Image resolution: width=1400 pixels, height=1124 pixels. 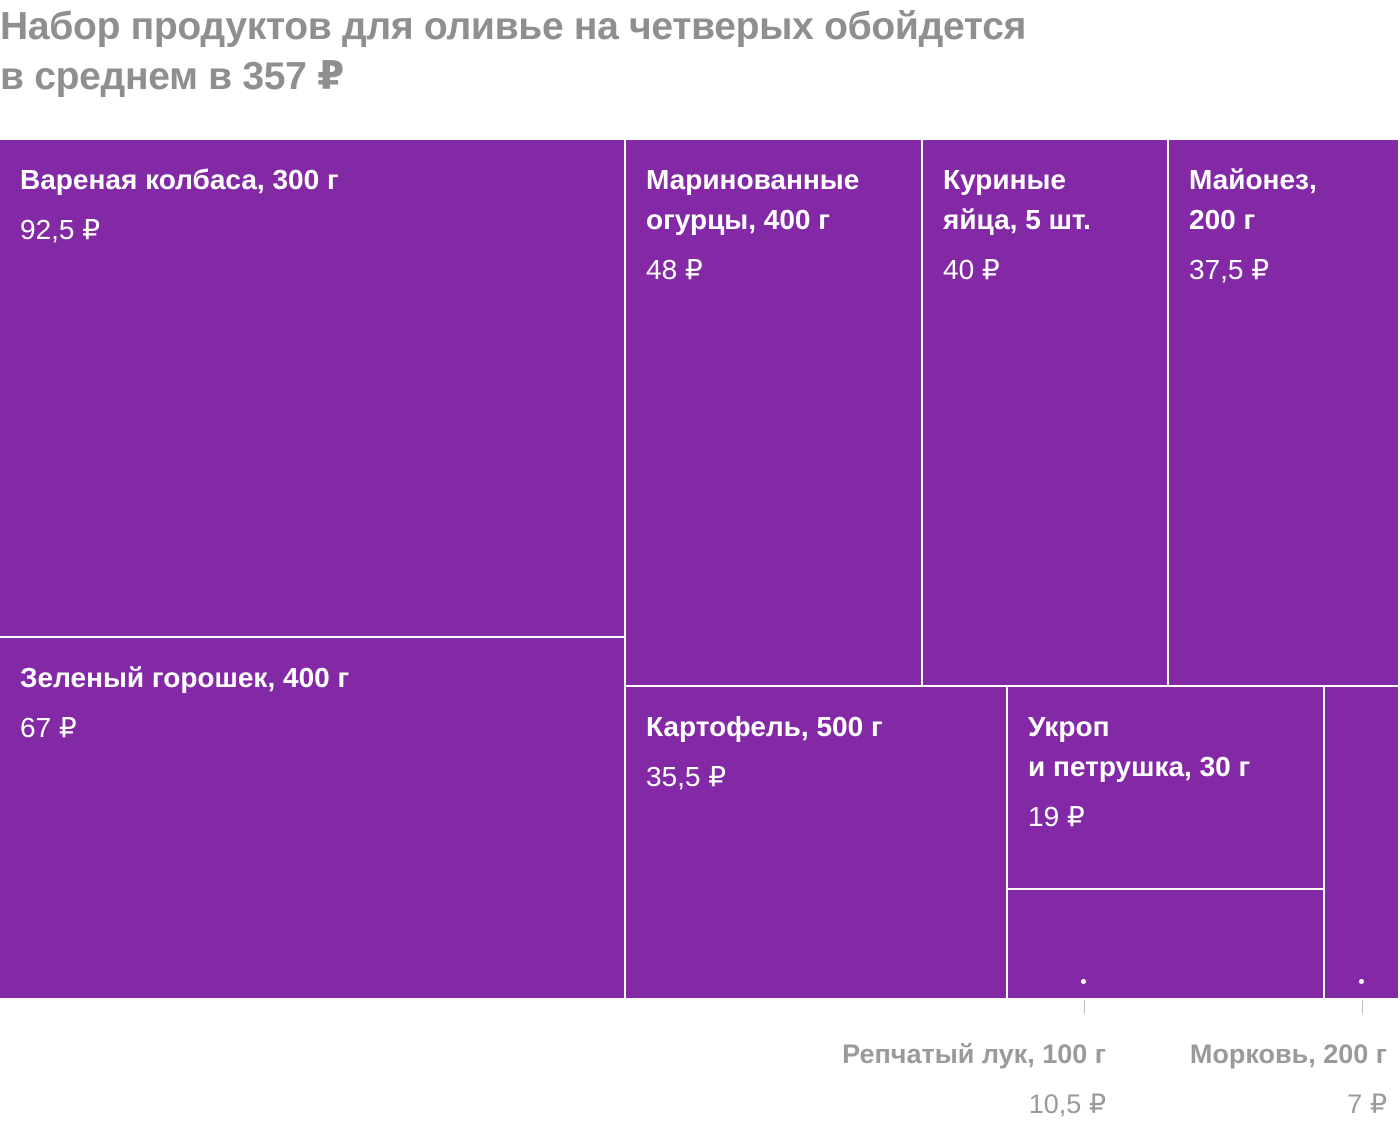 I want to click on tile-label: Картофель, 500 г, so click(x=764, y=726).